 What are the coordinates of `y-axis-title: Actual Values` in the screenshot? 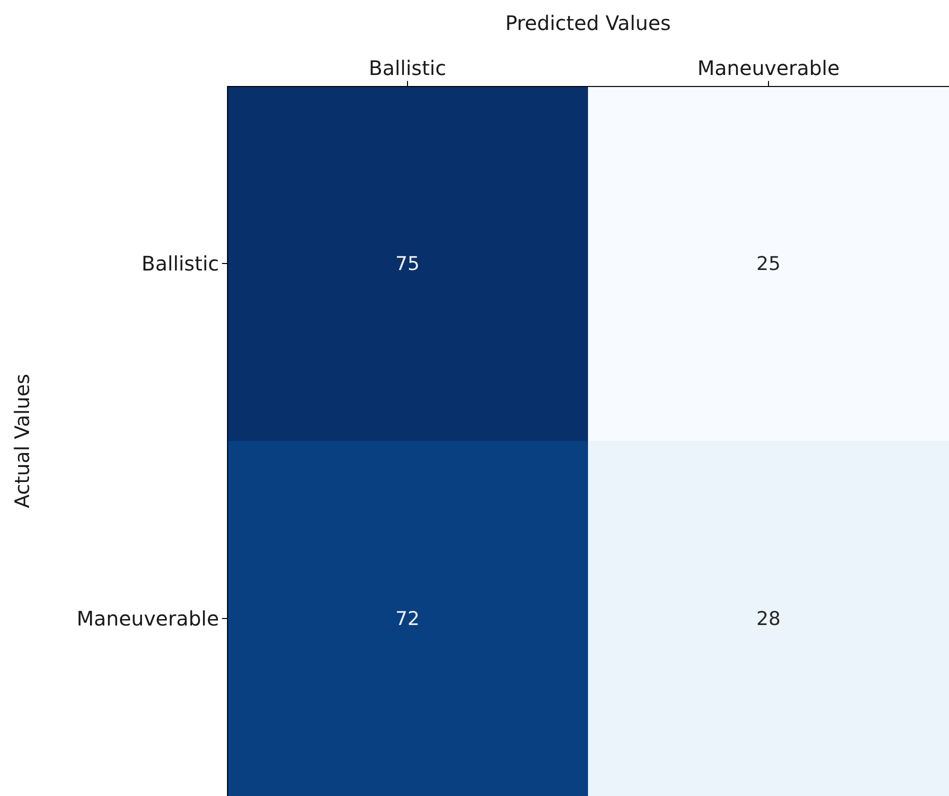 It's located at (22, 441).